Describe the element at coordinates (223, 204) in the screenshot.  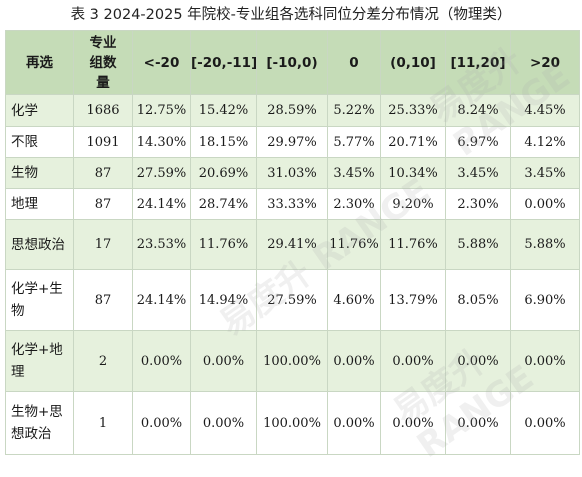
I see `percent-cell: 28.74%` at that location.